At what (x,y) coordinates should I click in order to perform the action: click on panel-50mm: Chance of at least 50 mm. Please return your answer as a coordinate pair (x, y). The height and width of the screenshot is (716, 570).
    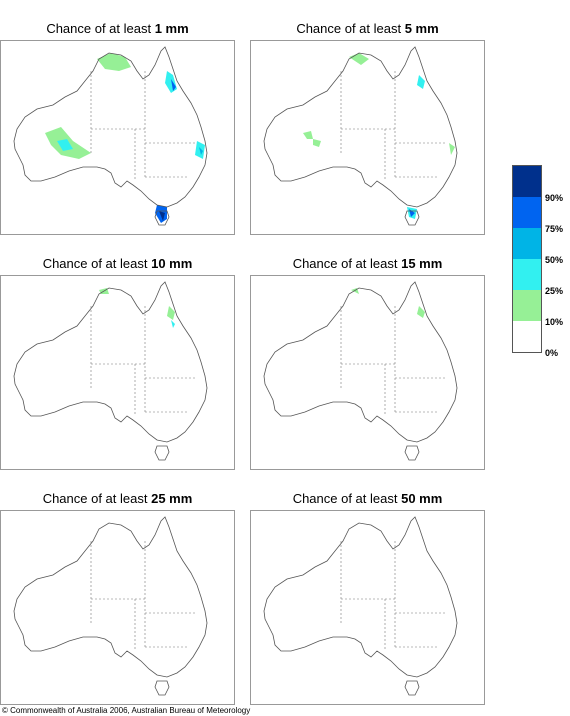
    Looking at the image, I should click on (367, 596).